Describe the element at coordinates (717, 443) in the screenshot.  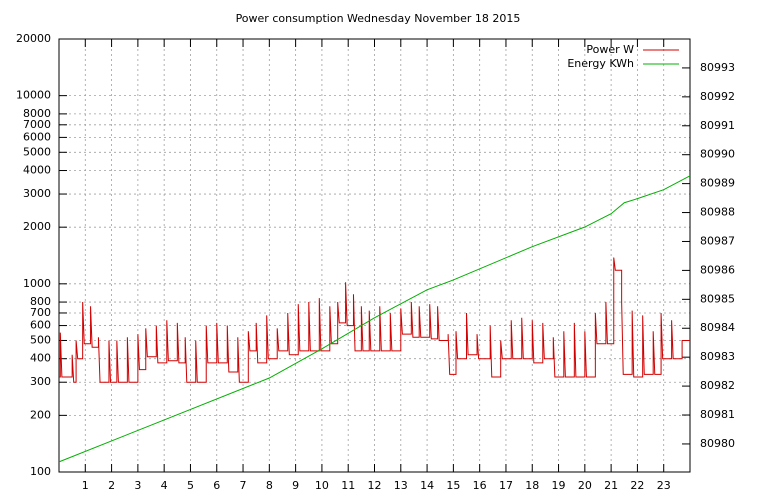
I see `y2-tick-label: 80980` at that location.